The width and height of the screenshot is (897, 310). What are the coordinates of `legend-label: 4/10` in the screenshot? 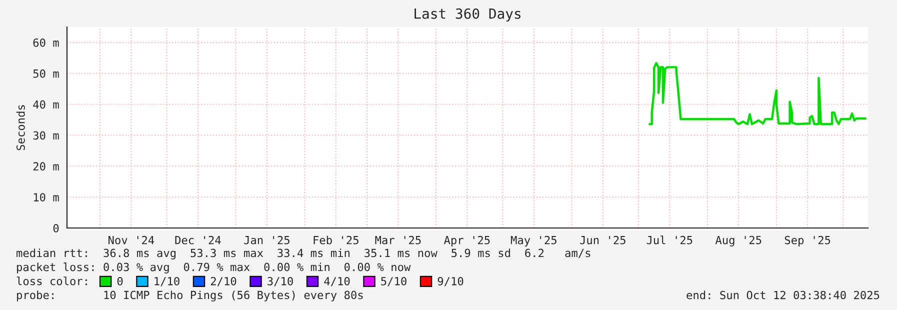 It's located at (337, 281).